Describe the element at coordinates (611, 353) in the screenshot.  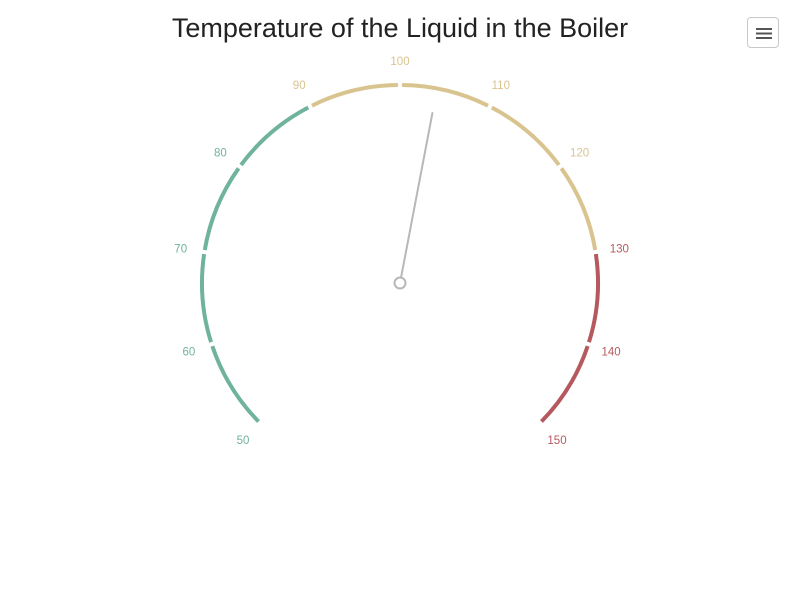
I see `gauge-tick-label: 140` at that location.